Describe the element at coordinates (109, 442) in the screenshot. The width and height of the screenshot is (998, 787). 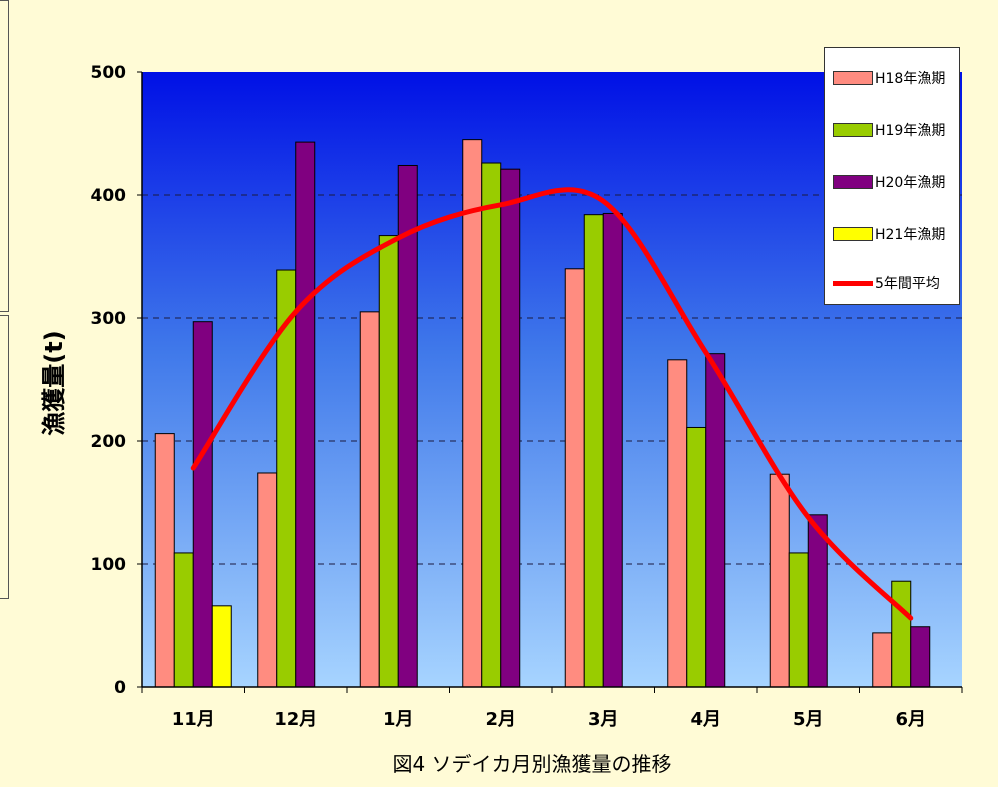
I see `y-tick-label: 200` at that location.